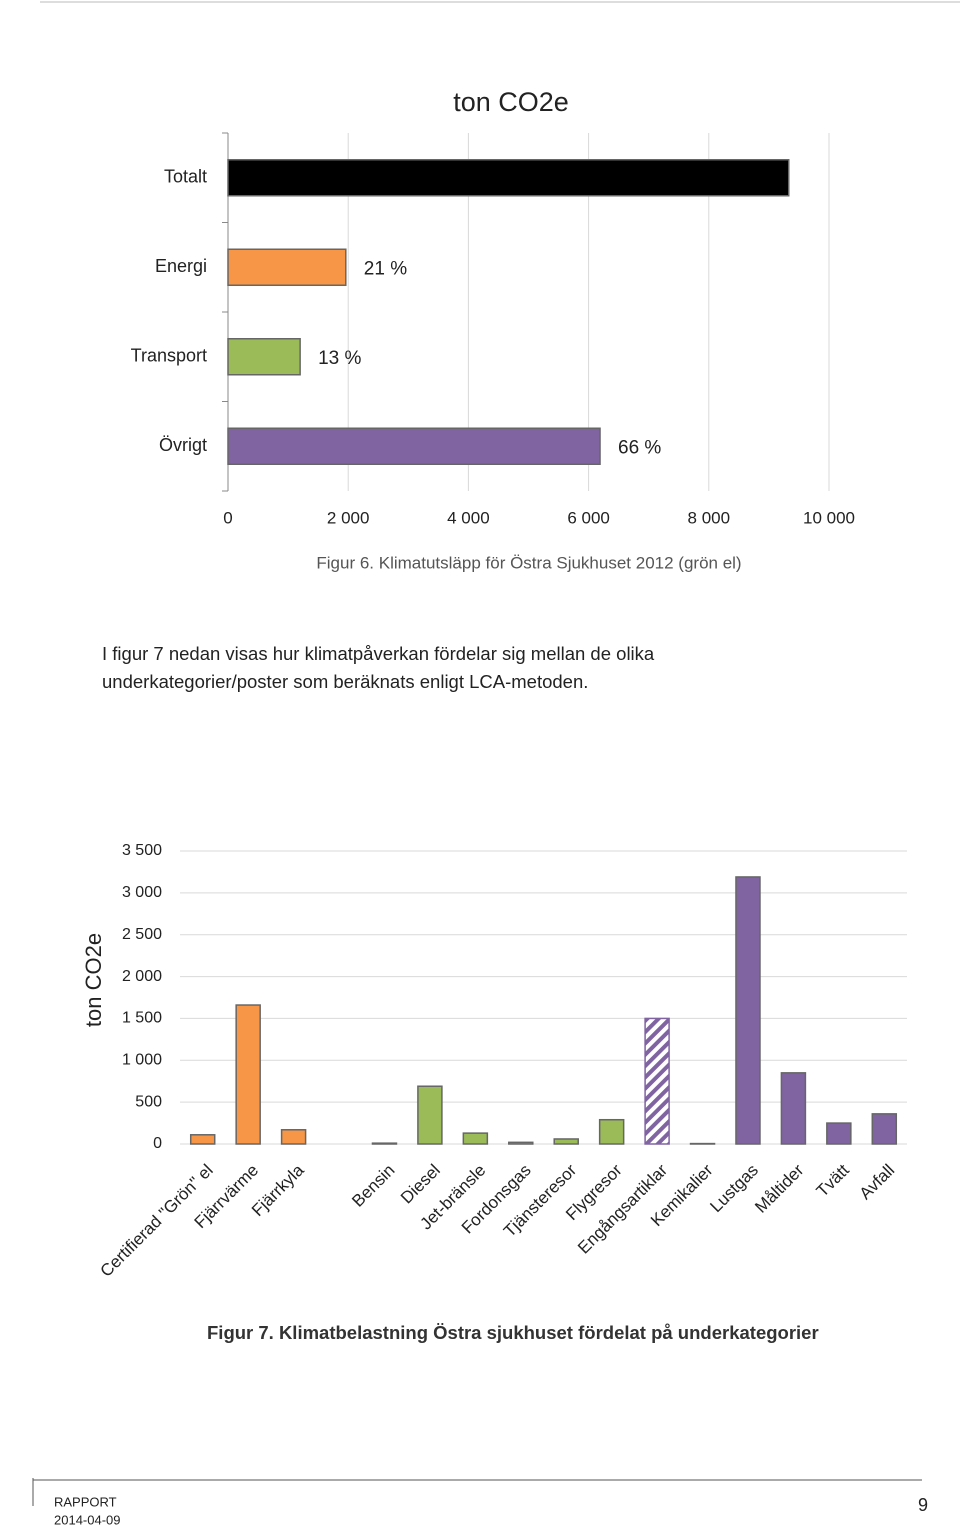 This screenshot has height=1529, width=960. What do you see at coordinates (142, 1018) in the screenshot?
I see `y-tick-label: 1 500` at bounding box center [142, 1018].